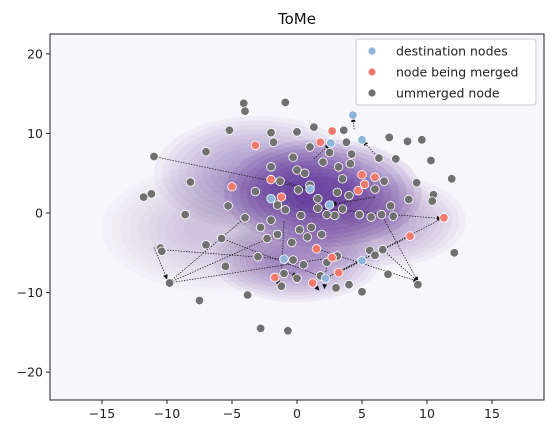 The width and height of the screenshot is (554, 435). I want to click on x-tick-label: 5, so click(362, 413).